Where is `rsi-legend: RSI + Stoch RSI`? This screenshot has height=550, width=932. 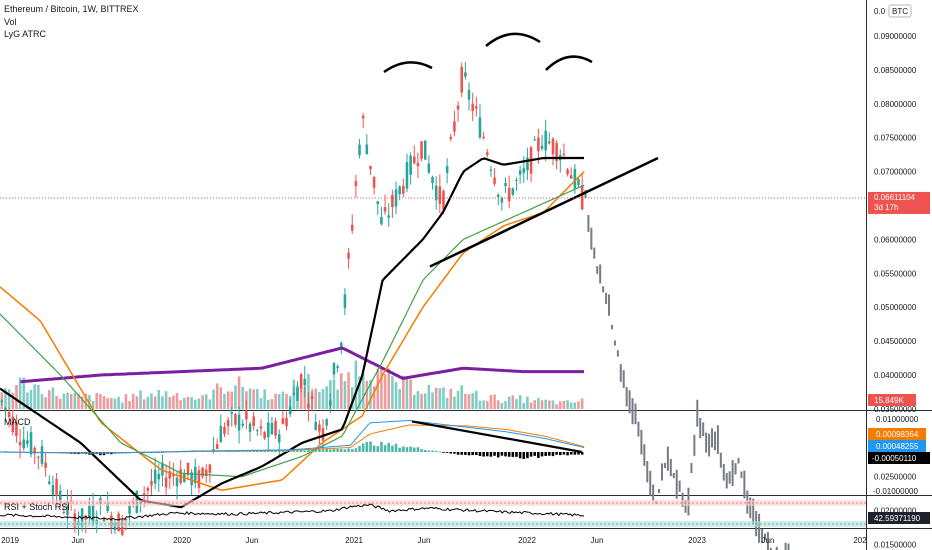
rsi-legend: RSI + Stoch RSI is located at coordinates (37, 507).